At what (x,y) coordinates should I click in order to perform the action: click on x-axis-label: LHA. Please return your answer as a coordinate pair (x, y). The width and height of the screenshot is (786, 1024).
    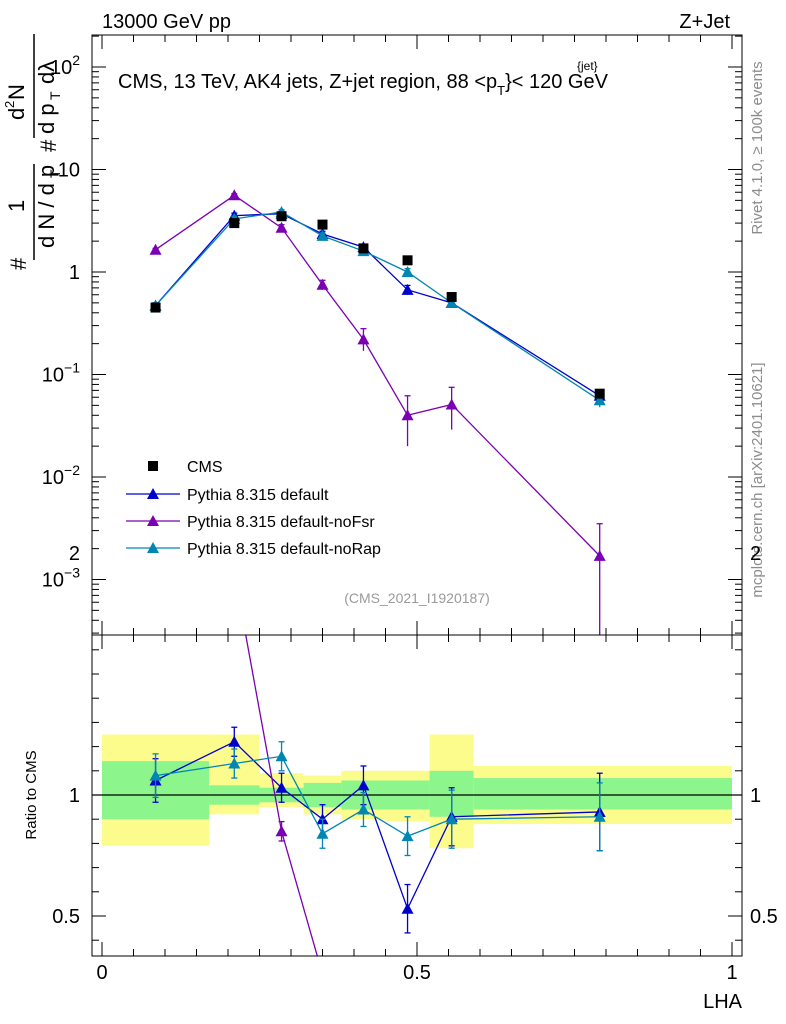
    Looking at the image, I should click on (723, 1002).